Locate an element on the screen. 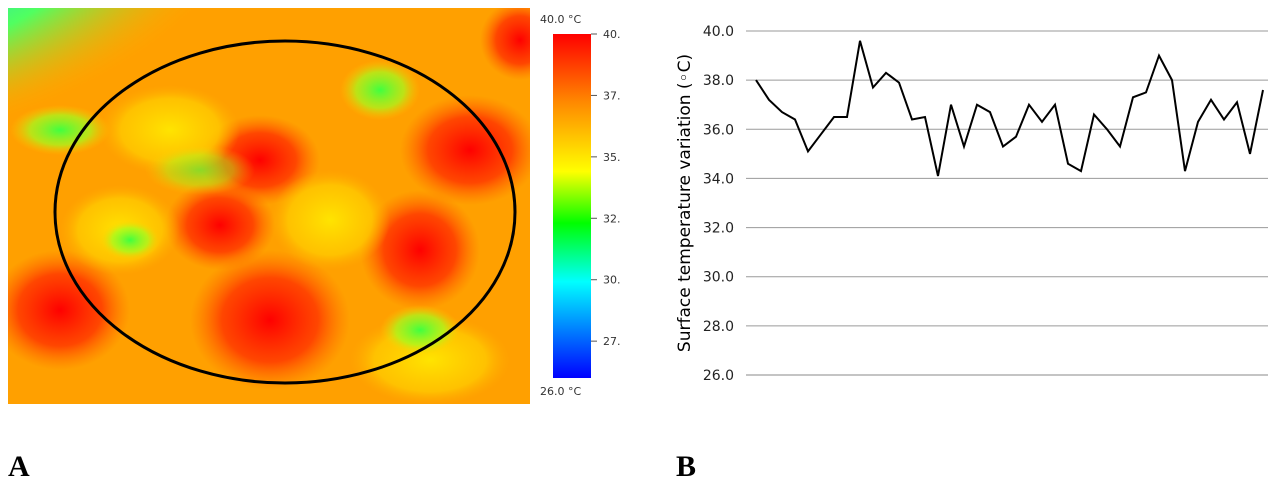 This screenshot has width=1268, height=486. scale-tick-label: 30.0 is located at coordinates (611, 280).